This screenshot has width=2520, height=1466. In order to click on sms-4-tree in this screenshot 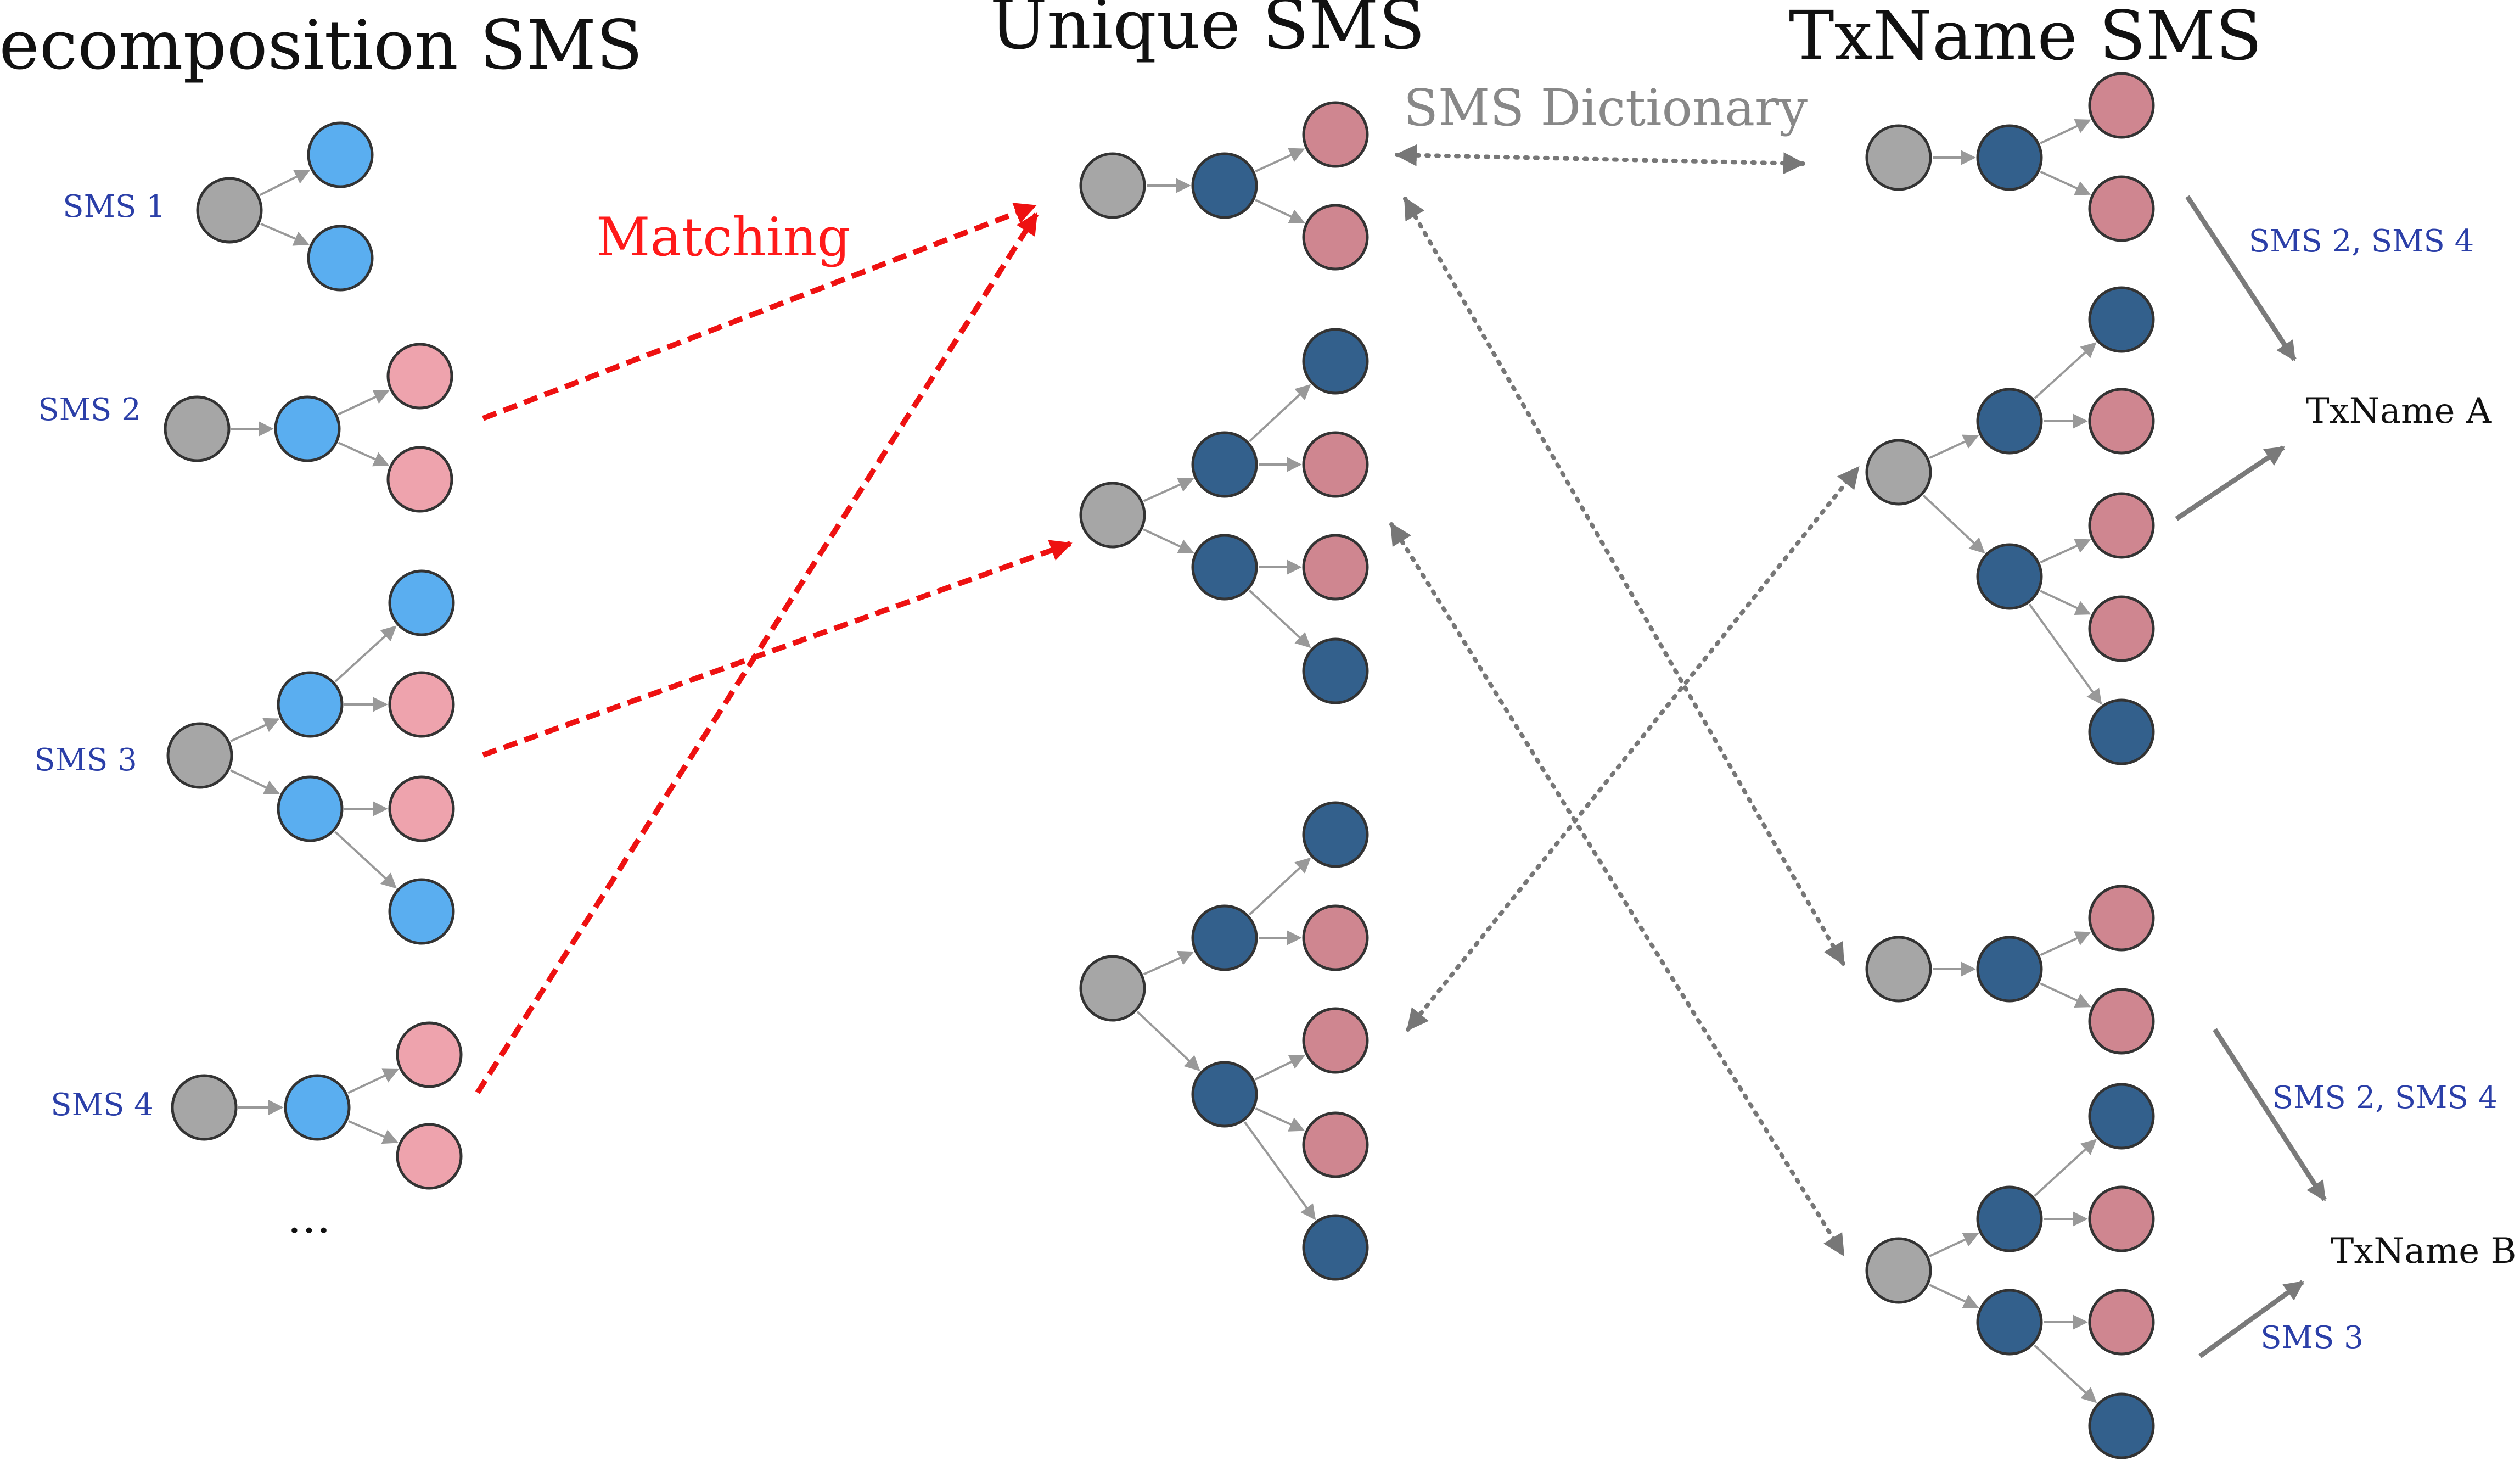, I will do `click(317, 1105)`.